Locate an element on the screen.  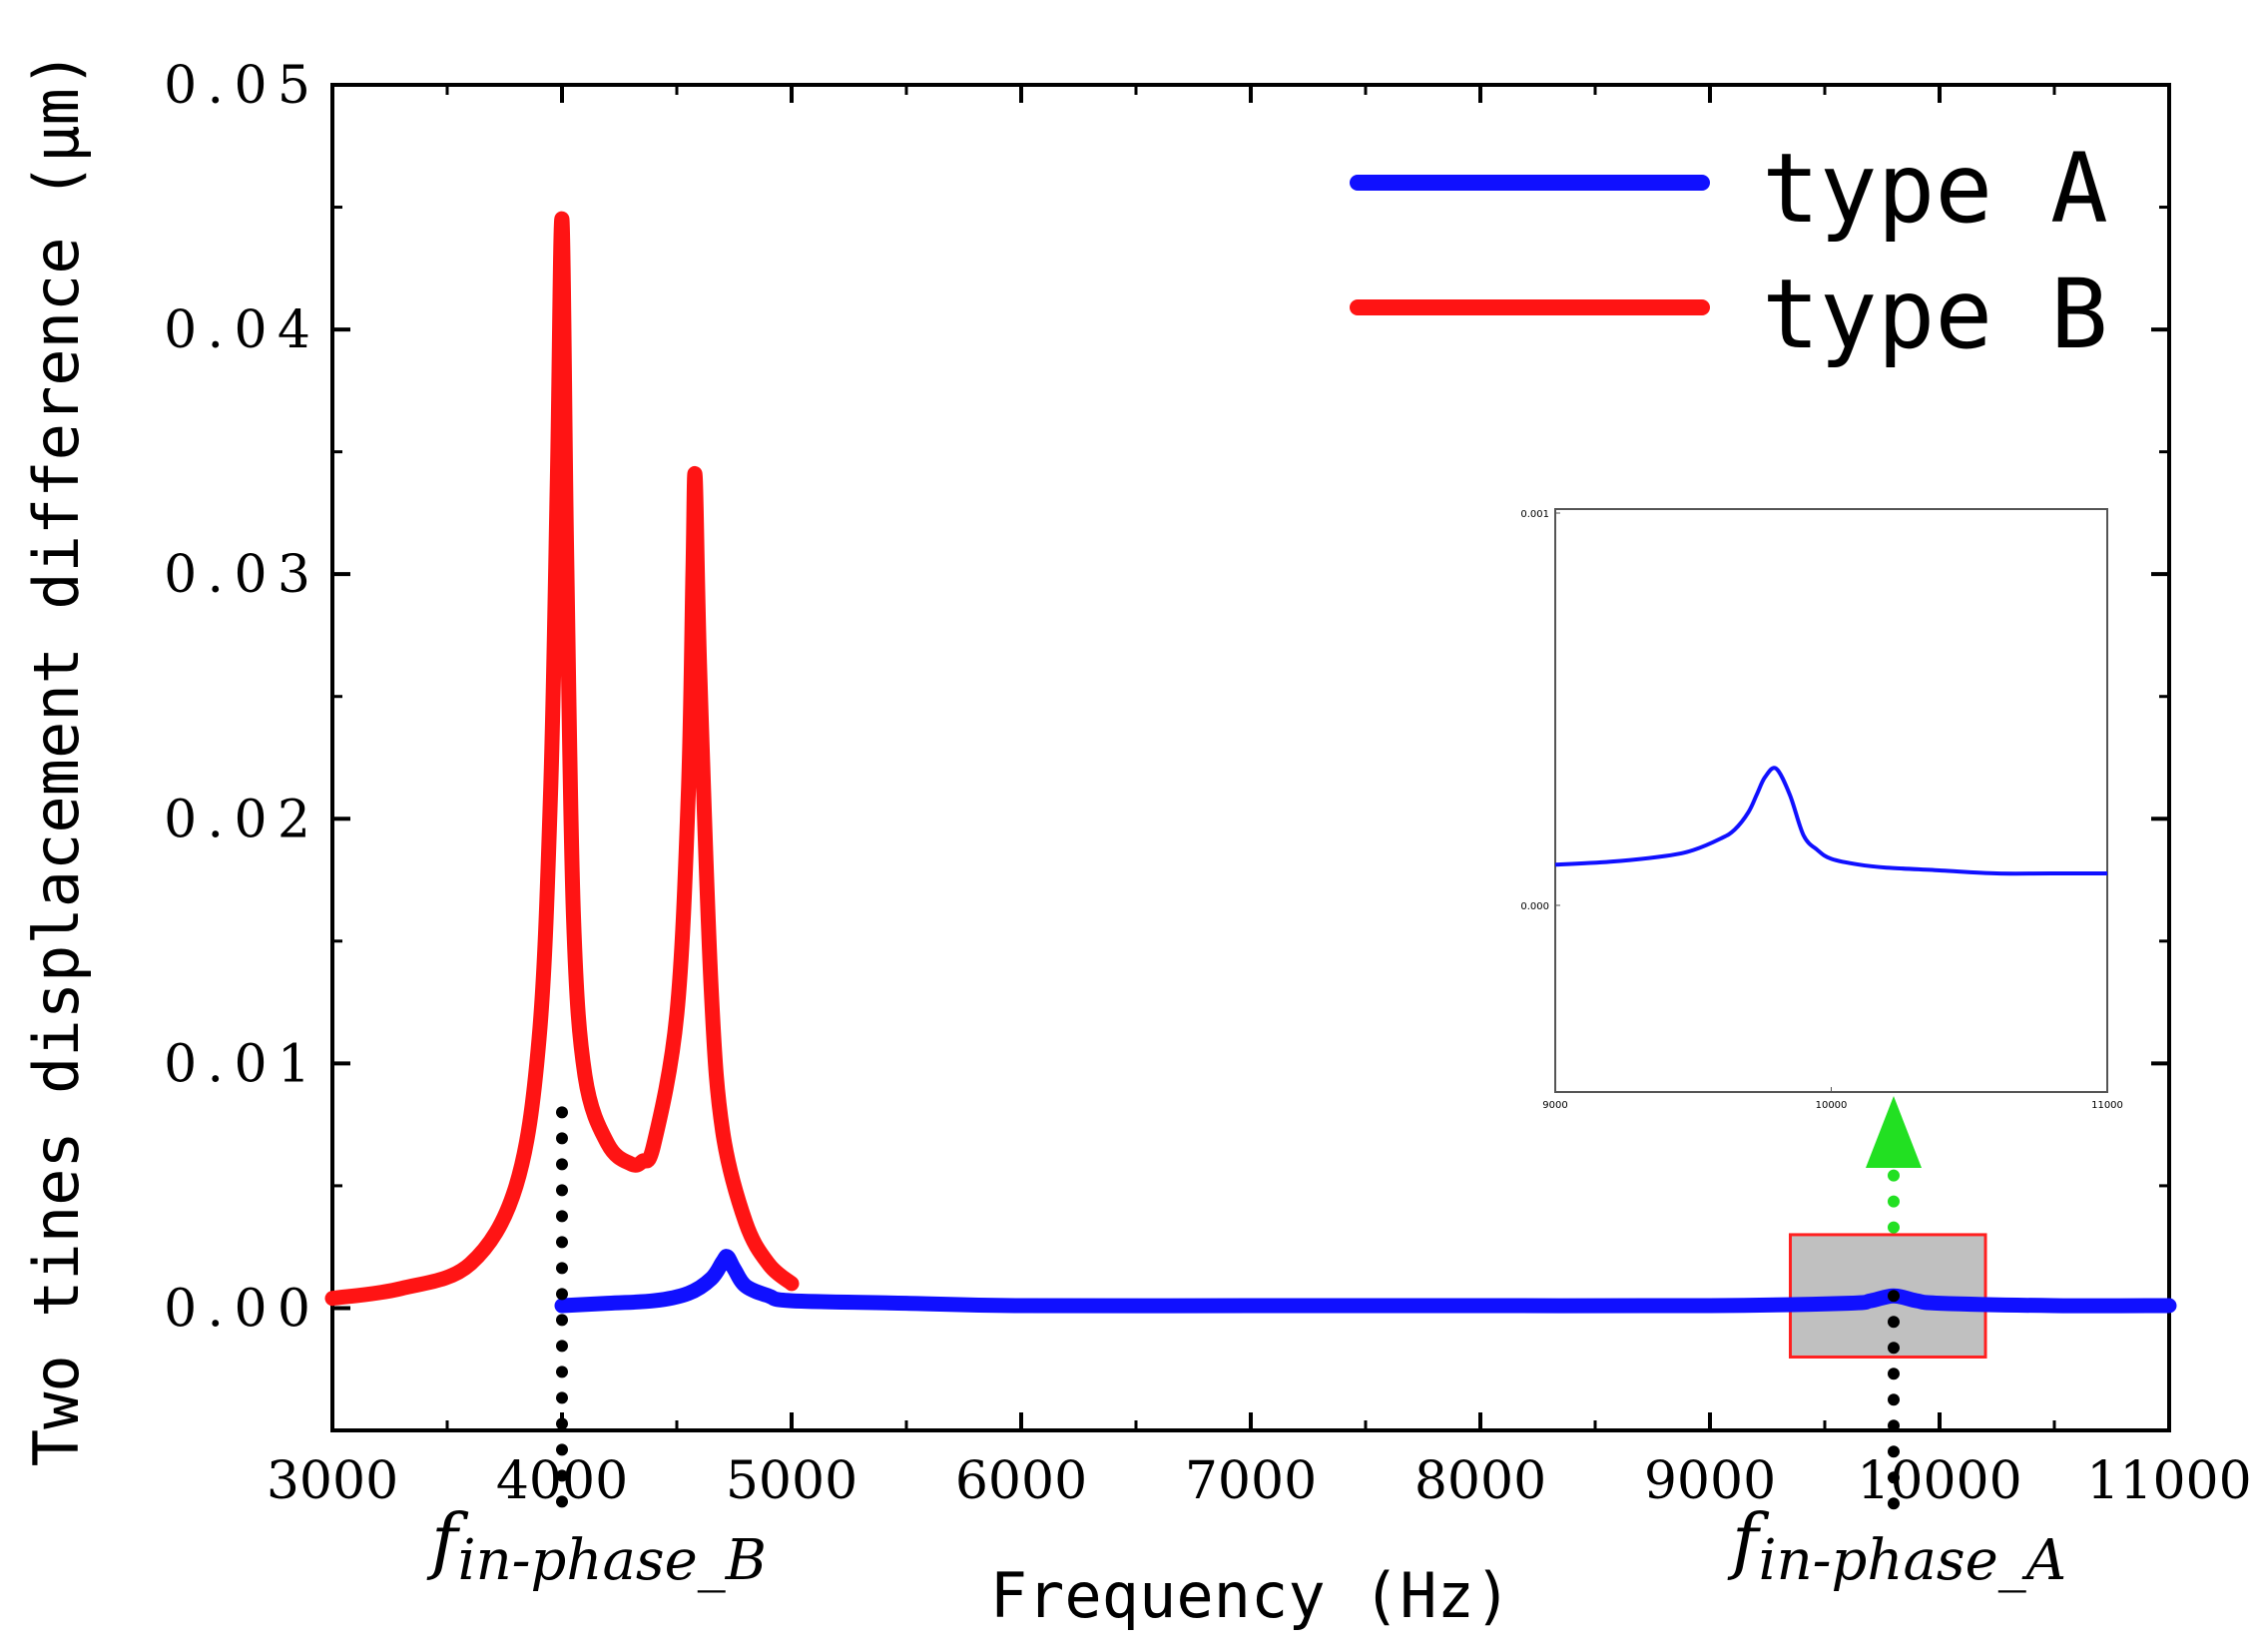
x-tick-label: 11000 is located at coordinates (2168, 1481).